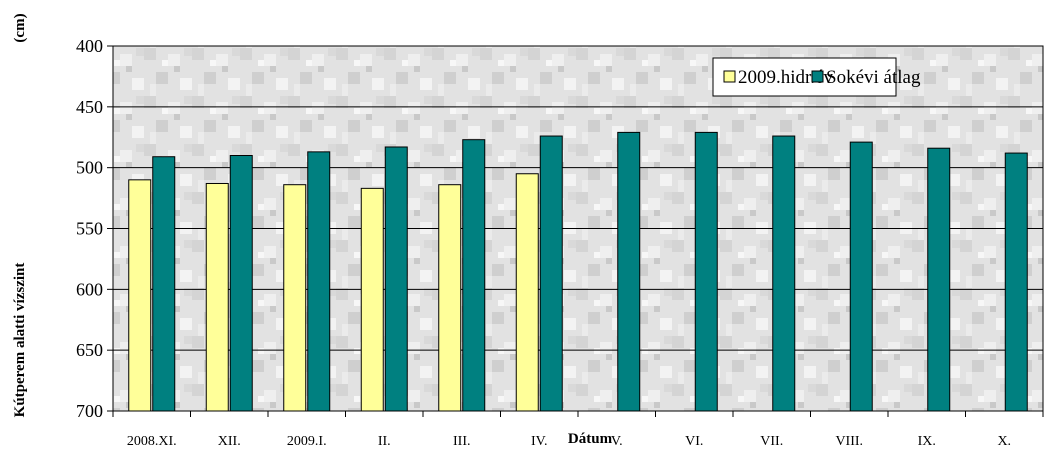 This screenshot has width=1049, height=455. Describe the element at coordinates (462, 441) in the screenshot. I see `x-tick-label: III.` at that location.